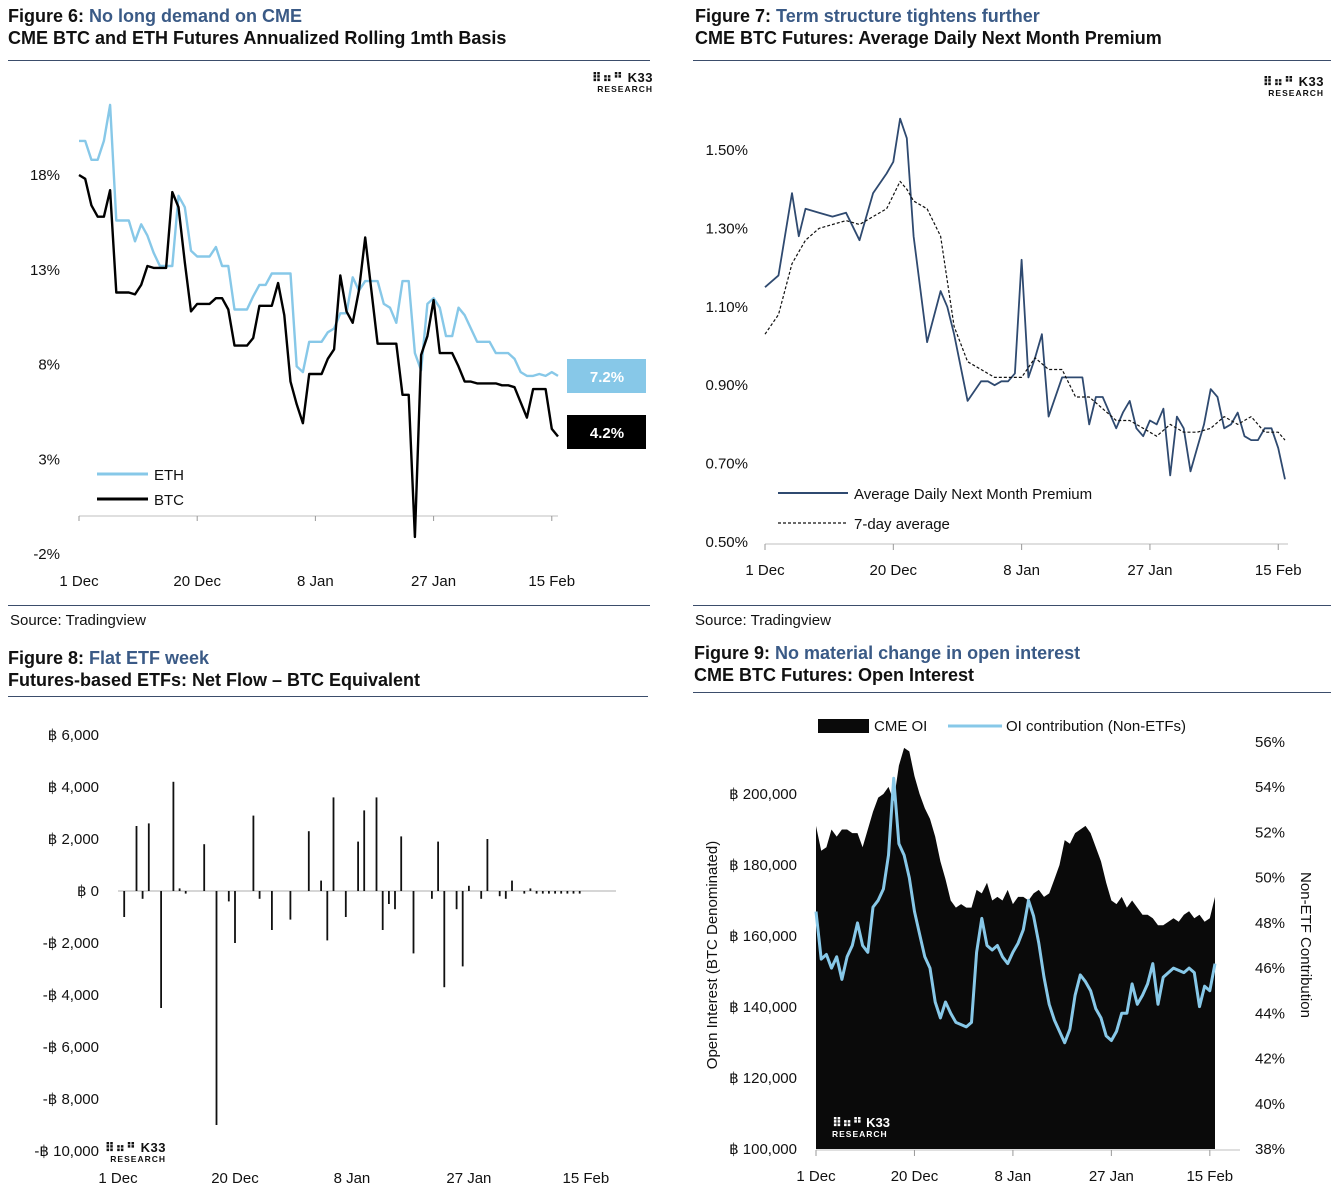 The image size is (1332, 1194). What do you see at coordinates (726, 464) in the screenshot?
I see `y-tick-label: 0.70%` at bounding box center [726, 464].